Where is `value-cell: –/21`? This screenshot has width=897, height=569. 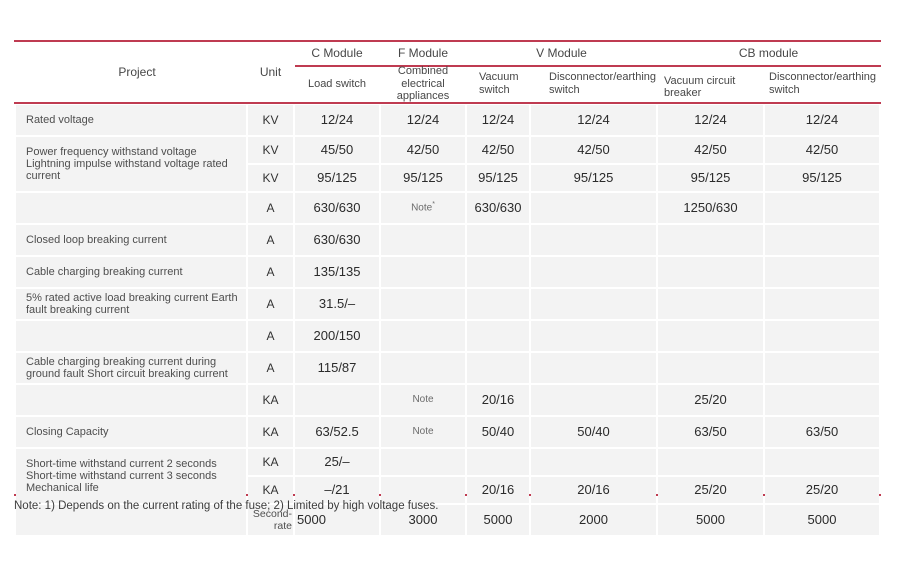 value-cell: –/21 is located at coordinates (337, 489).